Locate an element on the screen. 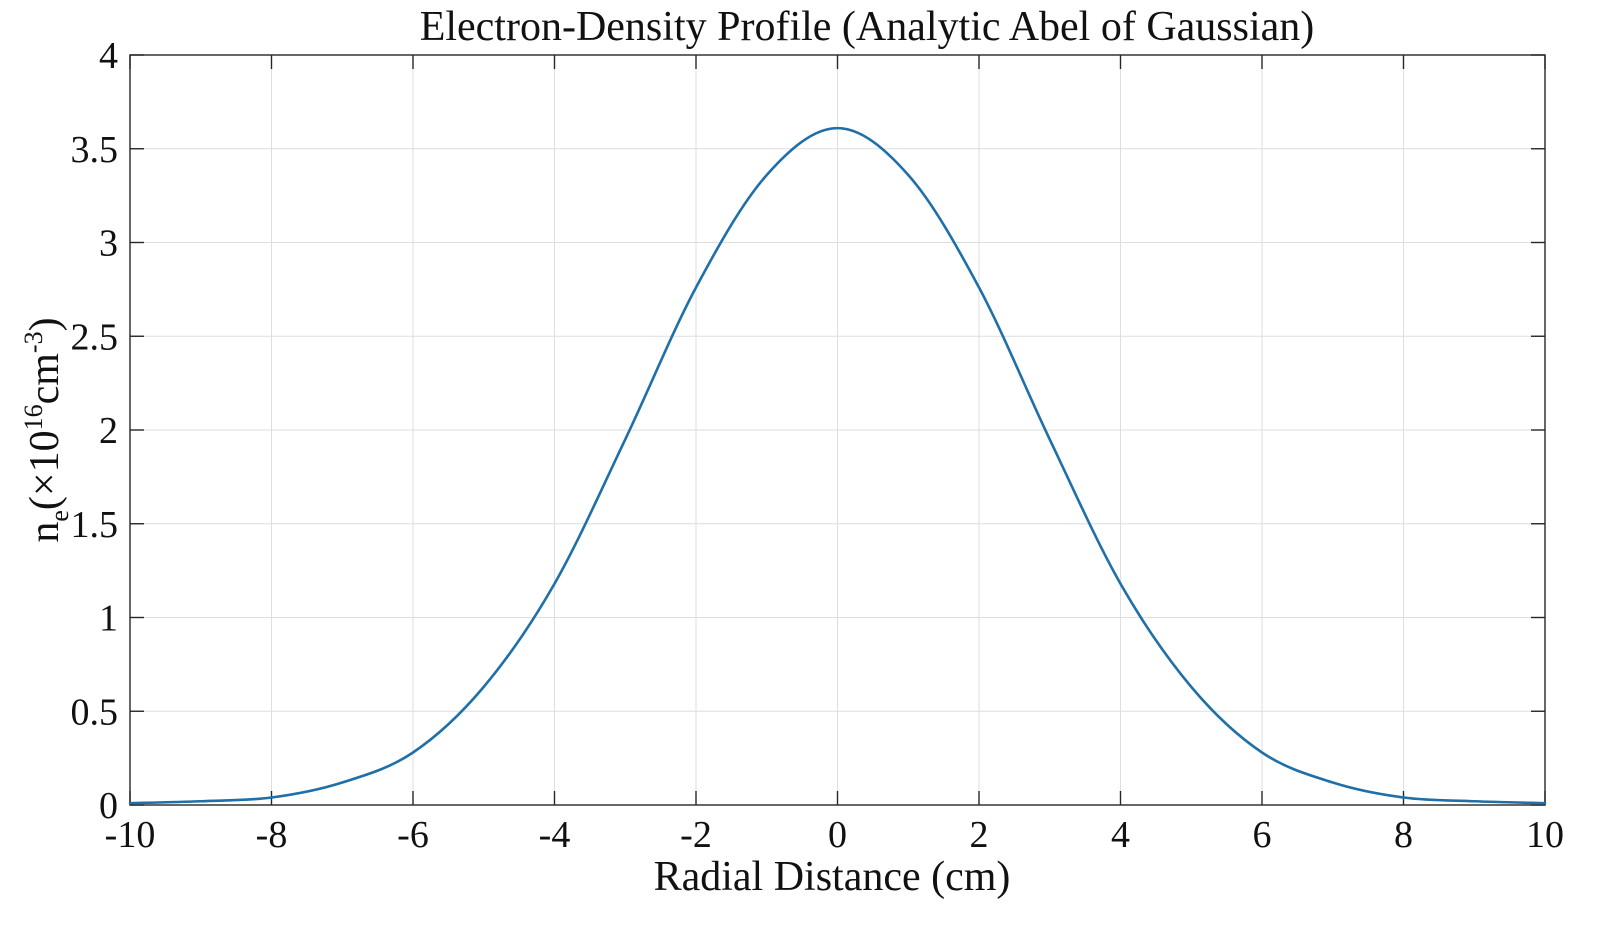 The width and height of the screenshot is (1600, 931). x-tick-label: 10 is located at coordinates (1545, 835).